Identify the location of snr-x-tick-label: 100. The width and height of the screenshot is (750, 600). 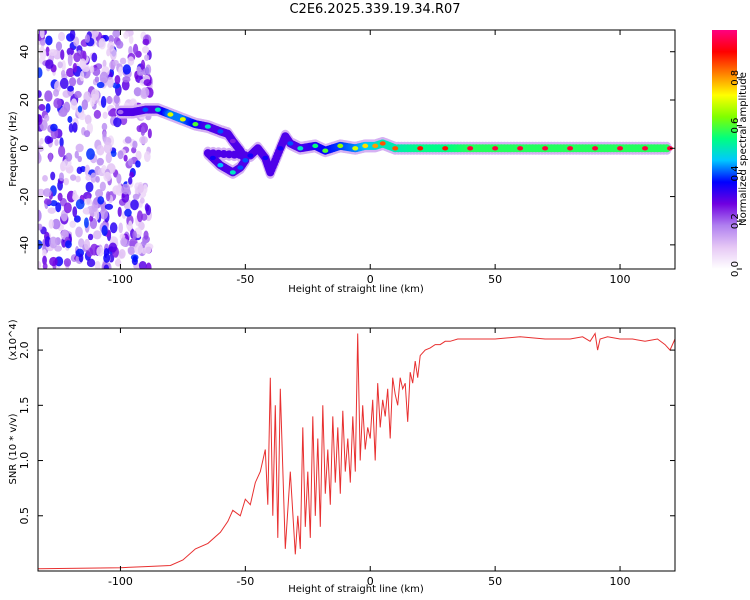
(620, 581).